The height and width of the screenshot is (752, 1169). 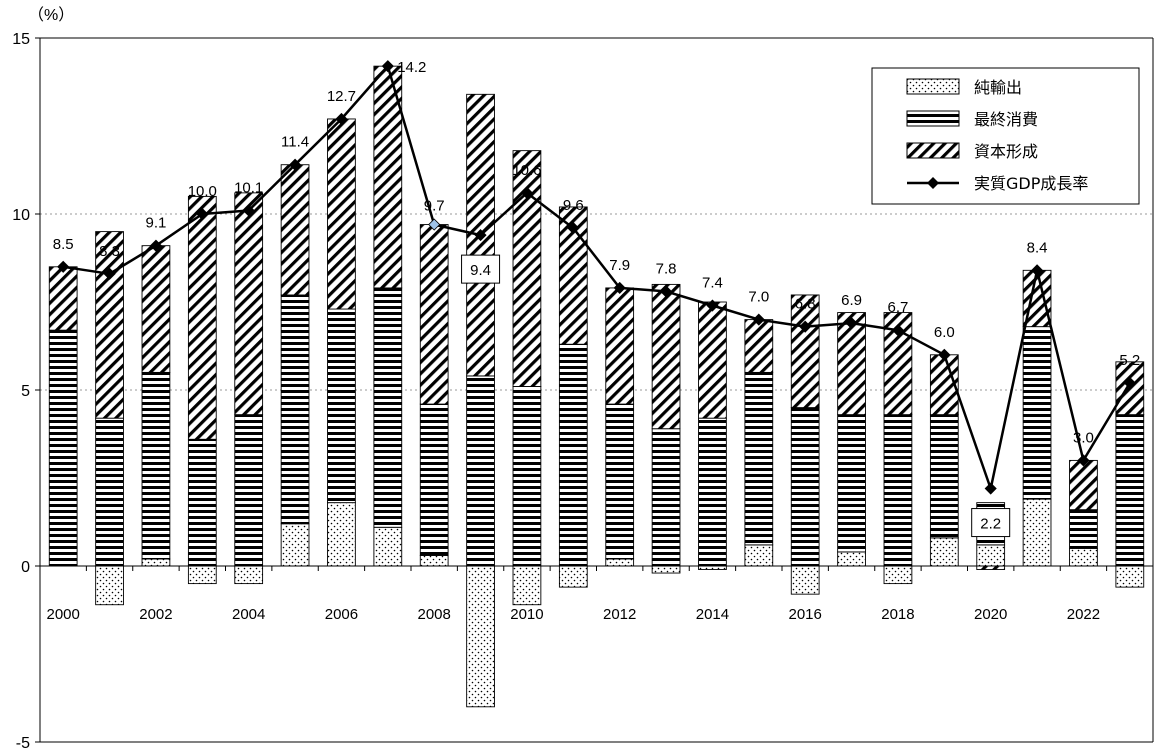 I want to click on legend-swatch-capital-formation, so click(x=933, y=150).